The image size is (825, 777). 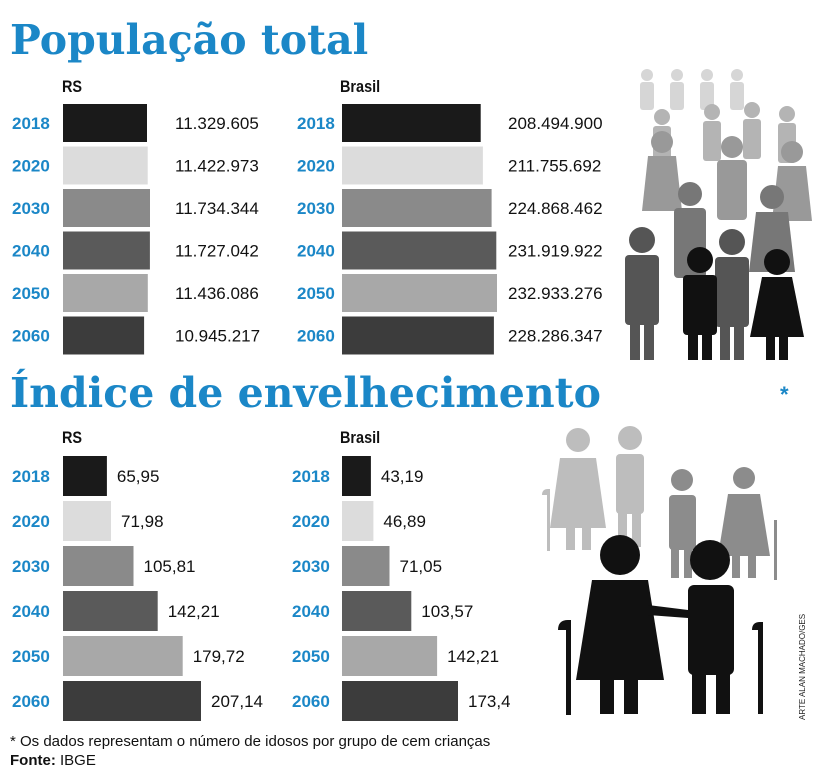 I want to click on bar-pop-rs-2018, so click(x=105, y=123).